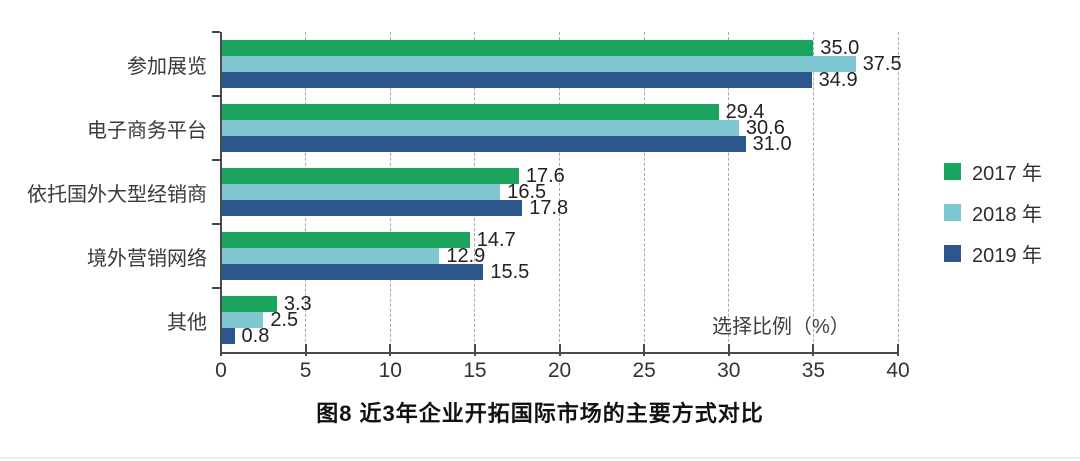 The height and width of the screenshot is (461, 1080). Describe the element at coordinates (475, 370) in the screenshot. I see `x-tick-label-15: 15` at that location.